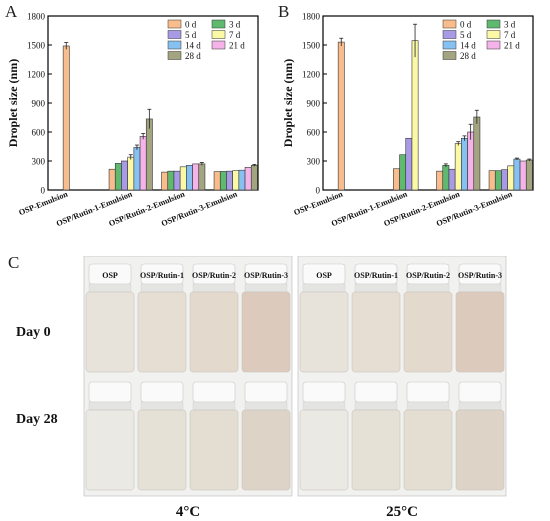  I want to click on vial-neck-25c-r1-v0, so click(324, 406).